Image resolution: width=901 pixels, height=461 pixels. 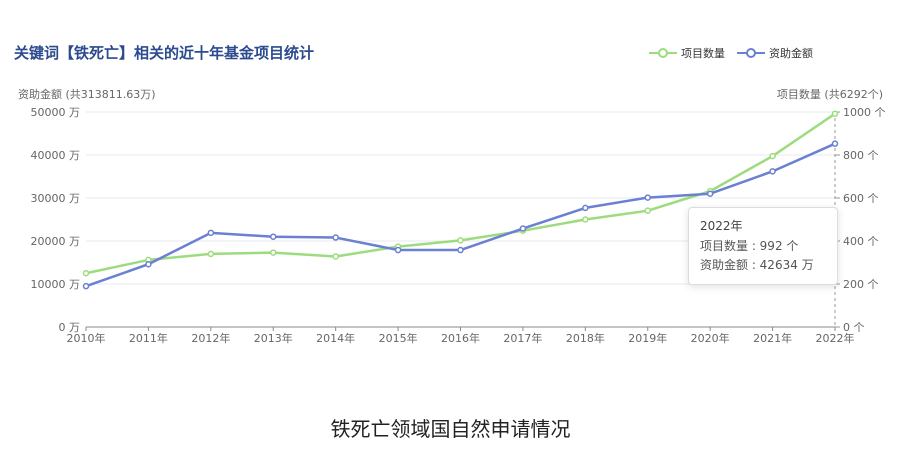 What do you see at coordinates (164, 53) in the screenshot?
I see `chart-title: 关键词【铁死亡】相关的近十年基金项目统计` at bounding box center [164, 53].